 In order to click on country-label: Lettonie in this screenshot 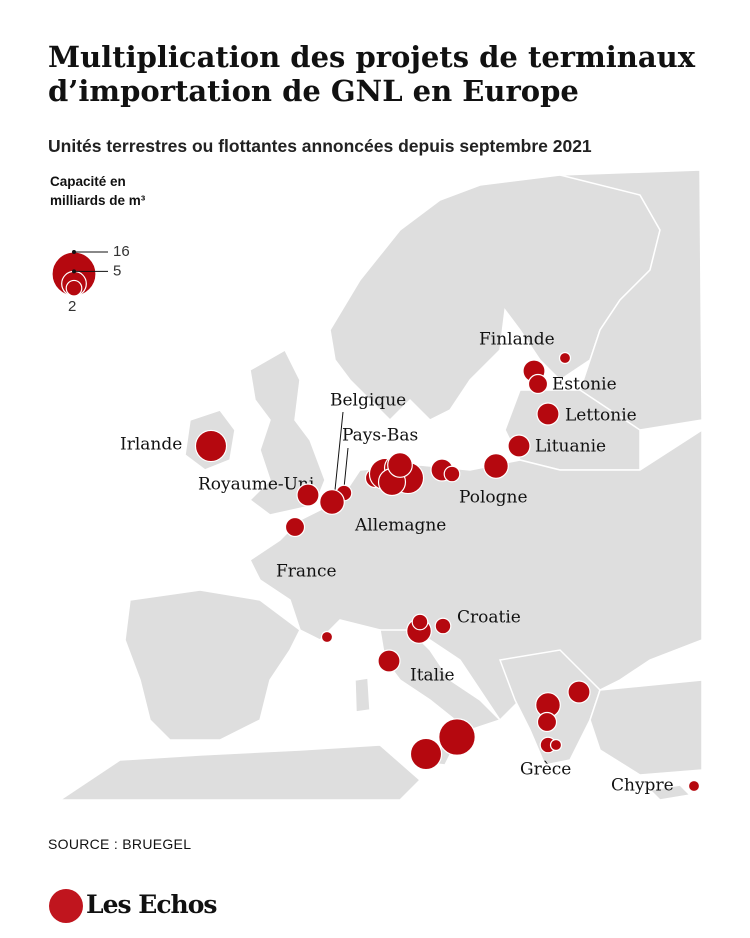, I will do `click(601, 416)`.